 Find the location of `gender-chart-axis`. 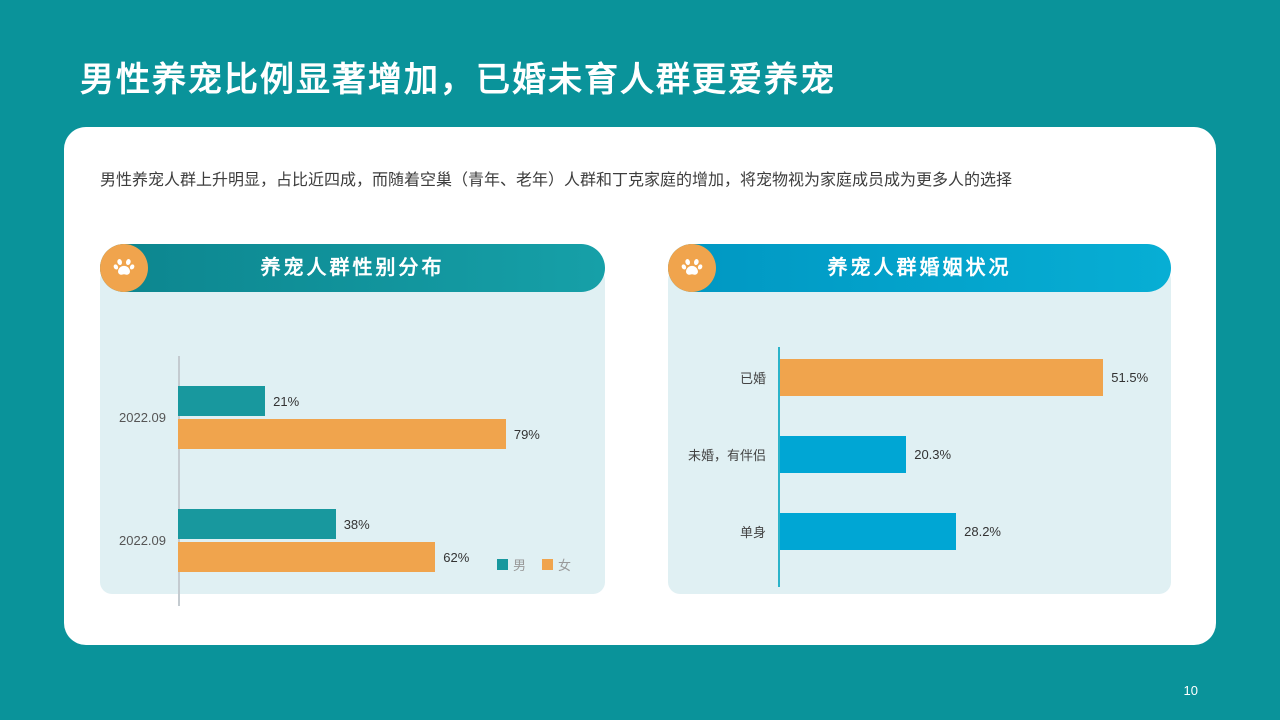

gender-chart-axis is located at coordinates (179, 481).